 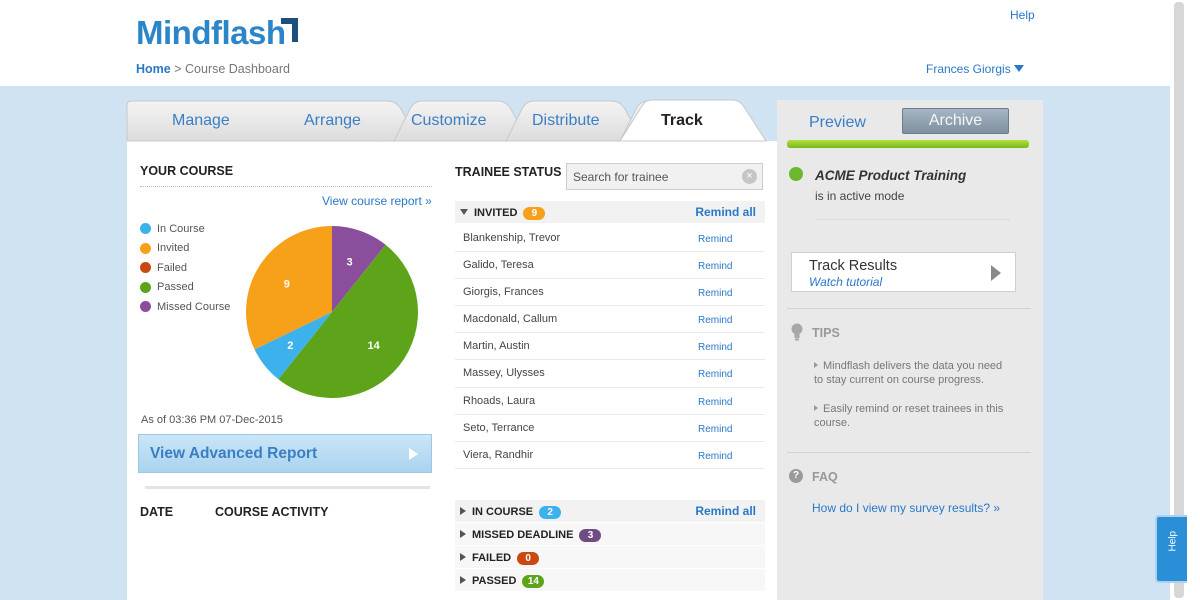 What do you see at coordinates (1022, 15) in the screenshot?
I see `help-link: Help` at bounding box center [1022, 15].